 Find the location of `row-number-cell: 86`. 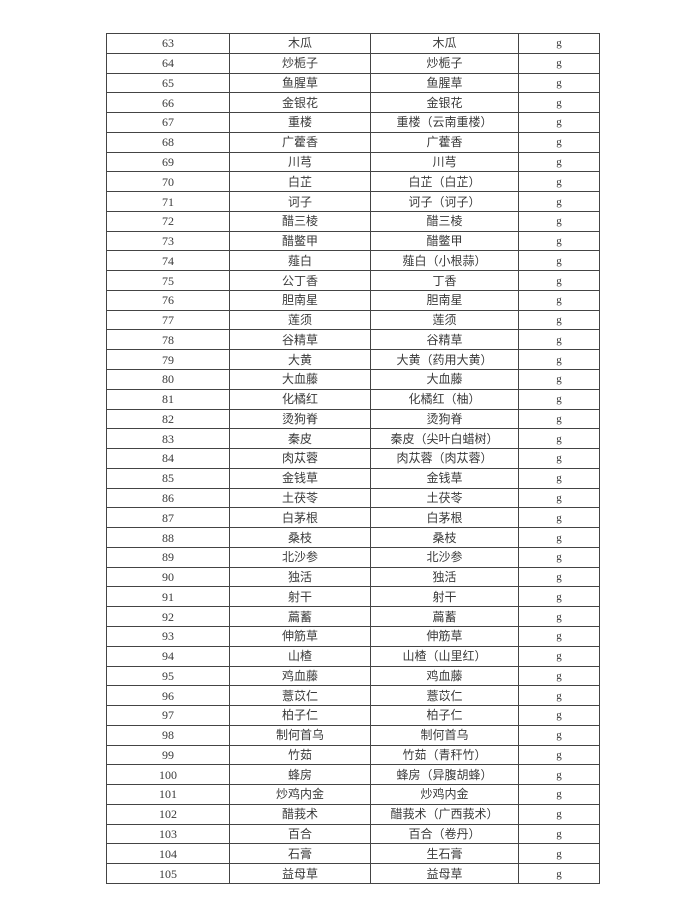

row-number-cell: 86 is located at coordinates (168, 498).